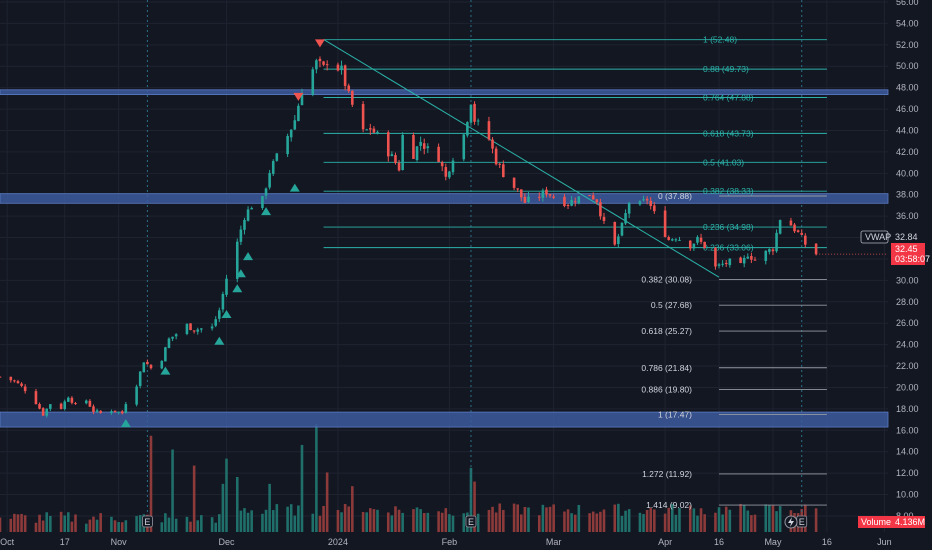 The width and height of the screenshot is (932, 550). What do you see at coordinates (907, 366) in the screenshot?
I see `y-tick-label: 22.00` at bounding box center [907, 366].